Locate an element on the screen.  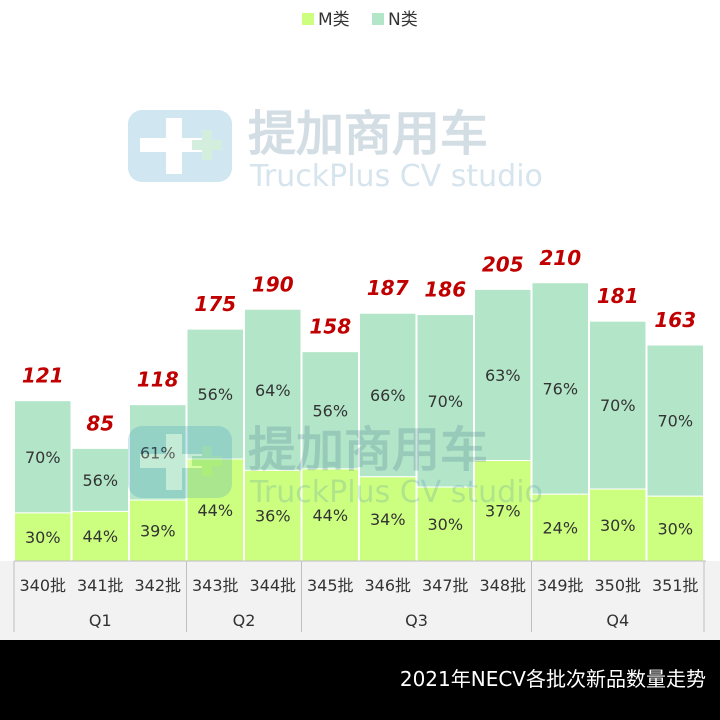
percent-label-m: 36% is located at coordinates (273, 516).